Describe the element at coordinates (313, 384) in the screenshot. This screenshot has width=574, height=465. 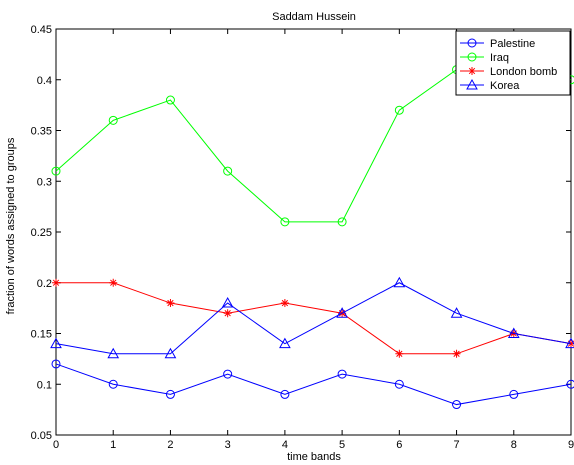
I see `series-line-palestine` at that location.